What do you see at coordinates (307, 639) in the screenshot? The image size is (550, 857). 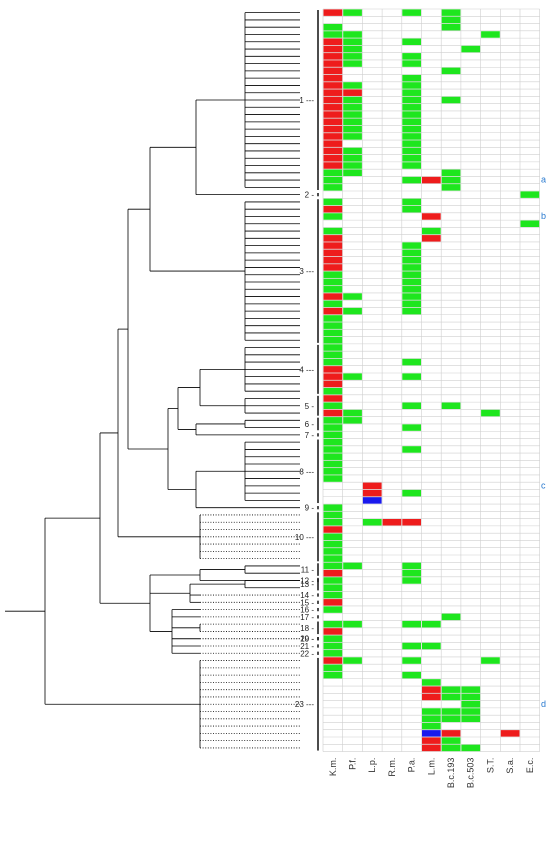 I see `cluster-label: 20 -` at bounding box center [307, 639].